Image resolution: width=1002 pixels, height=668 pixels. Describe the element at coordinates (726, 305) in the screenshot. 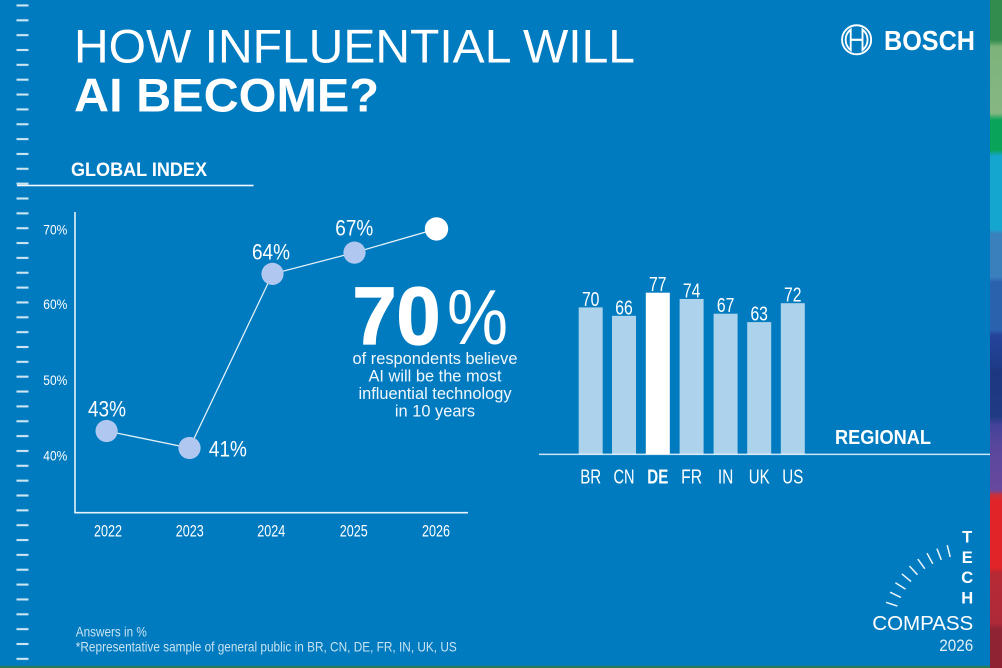

I see `svg-text: 67` at that location.